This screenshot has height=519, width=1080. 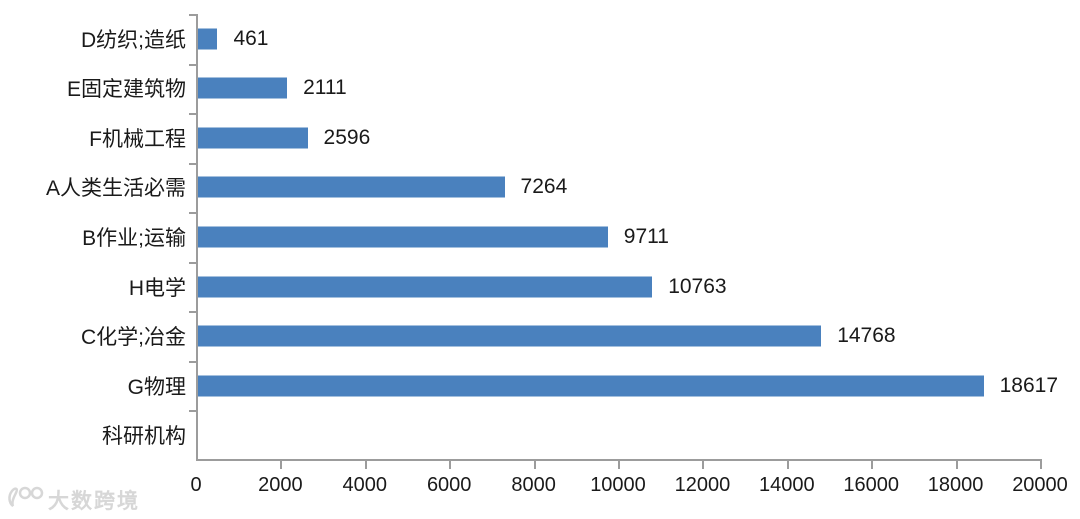 I want to click on category-label: 科研机构, so click(x=144, y=437).